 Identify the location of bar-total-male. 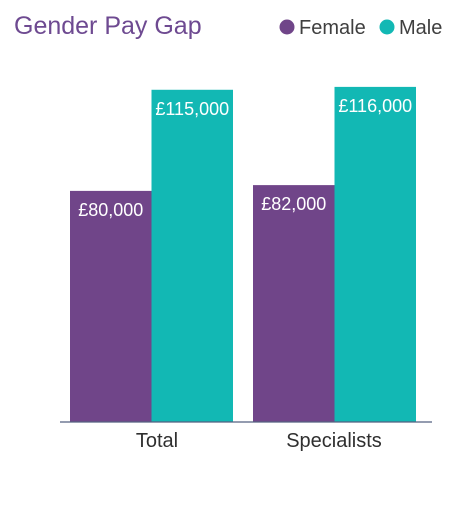
(192, 256).